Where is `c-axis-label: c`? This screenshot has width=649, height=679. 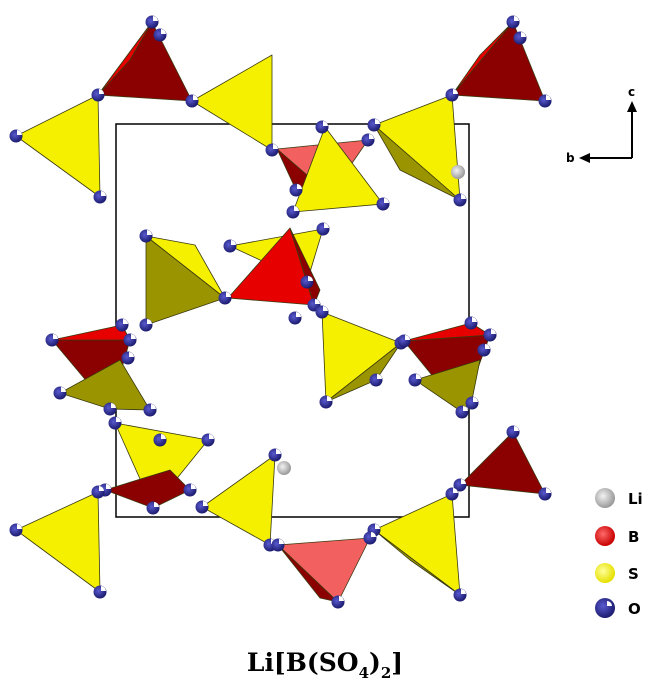
c-axis-label: c is located at coordinates (631, 92).